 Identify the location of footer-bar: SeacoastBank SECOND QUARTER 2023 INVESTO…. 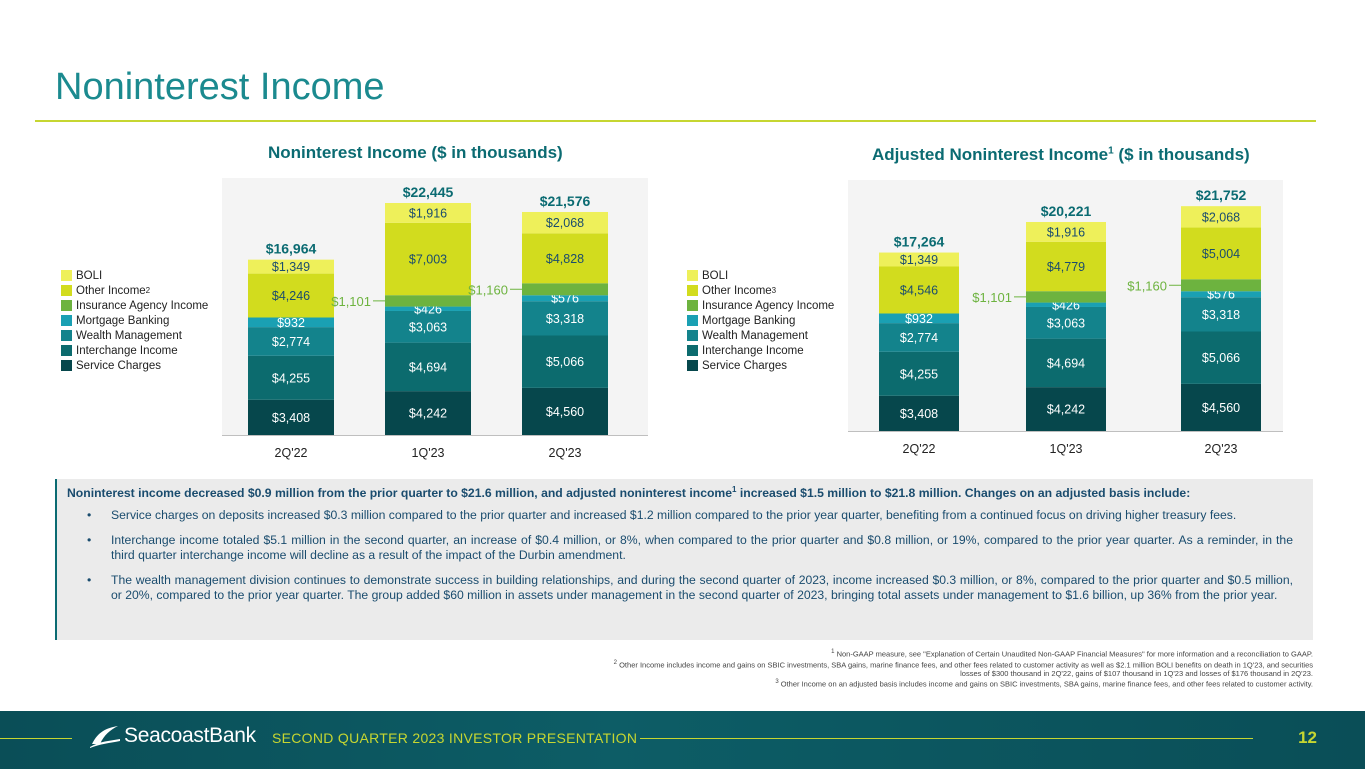
(682, 740).